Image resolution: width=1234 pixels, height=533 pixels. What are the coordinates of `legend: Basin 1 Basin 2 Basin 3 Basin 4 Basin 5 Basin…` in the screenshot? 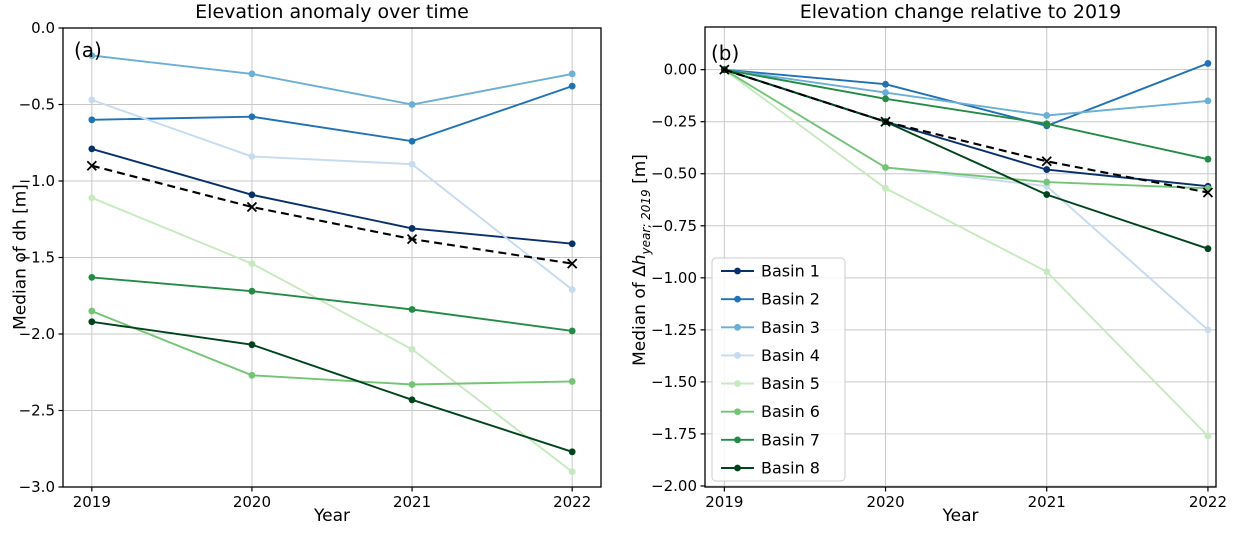 It's located at (778, 369).